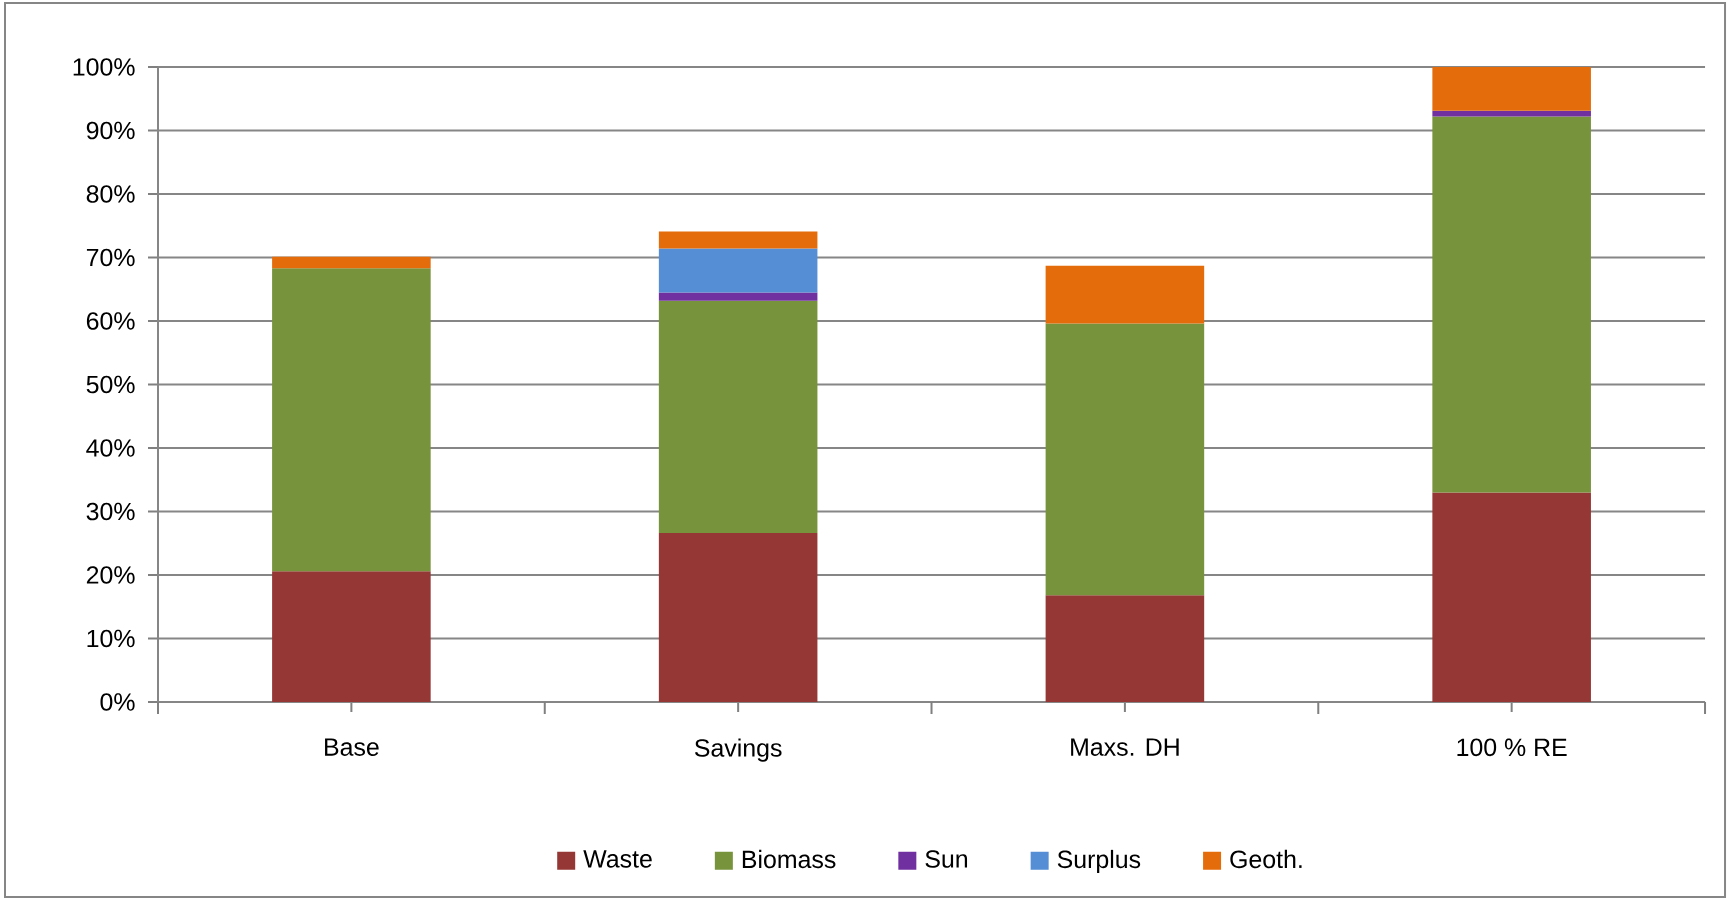 This screenshot has width=1730, height=900. Describe the element at coordinates (1099, 861) in the screenshot. I see `legend-label: Surplus` at that location.